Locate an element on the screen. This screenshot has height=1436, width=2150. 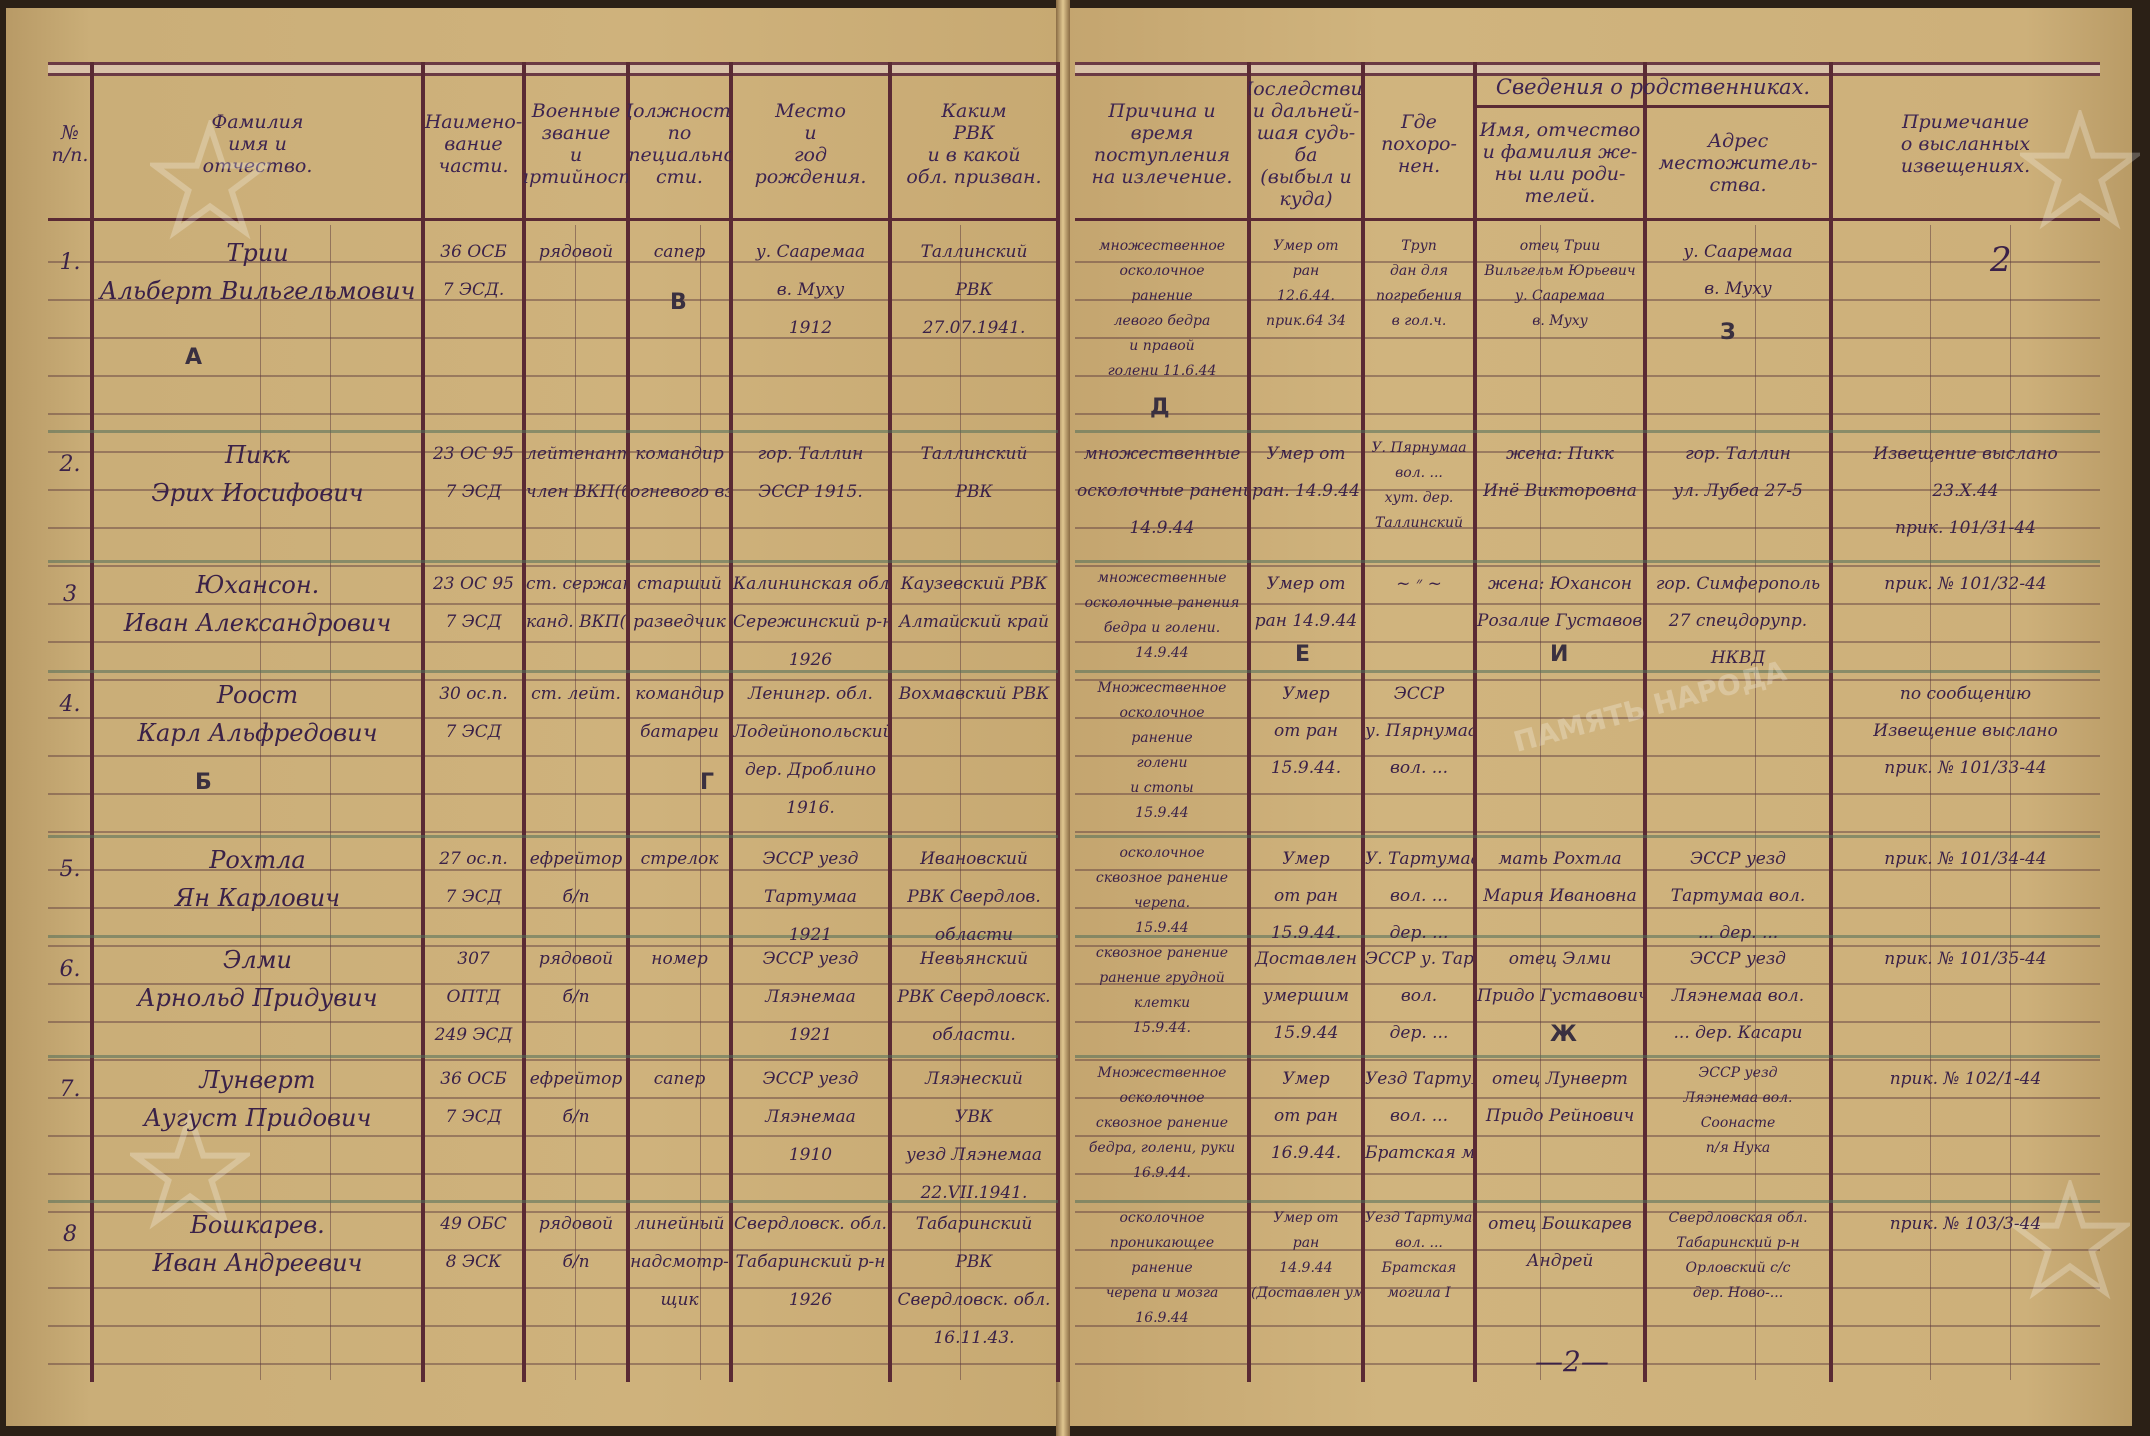
birth-line: 1910 is located at coordinates (810, 1155).